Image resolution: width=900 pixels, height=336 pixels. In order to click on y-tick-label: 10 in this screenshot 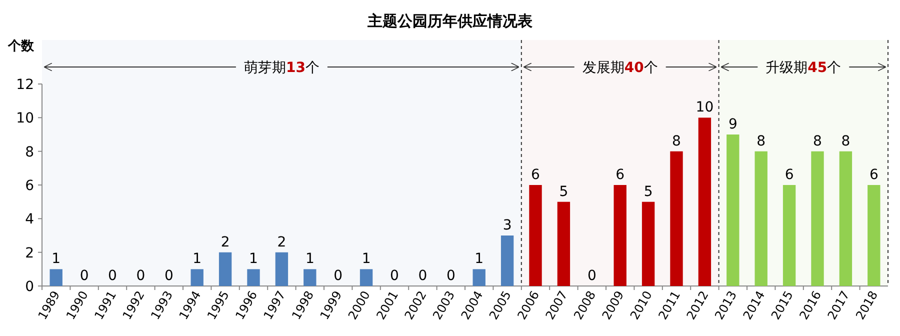, I will do `click(25, 118)`.